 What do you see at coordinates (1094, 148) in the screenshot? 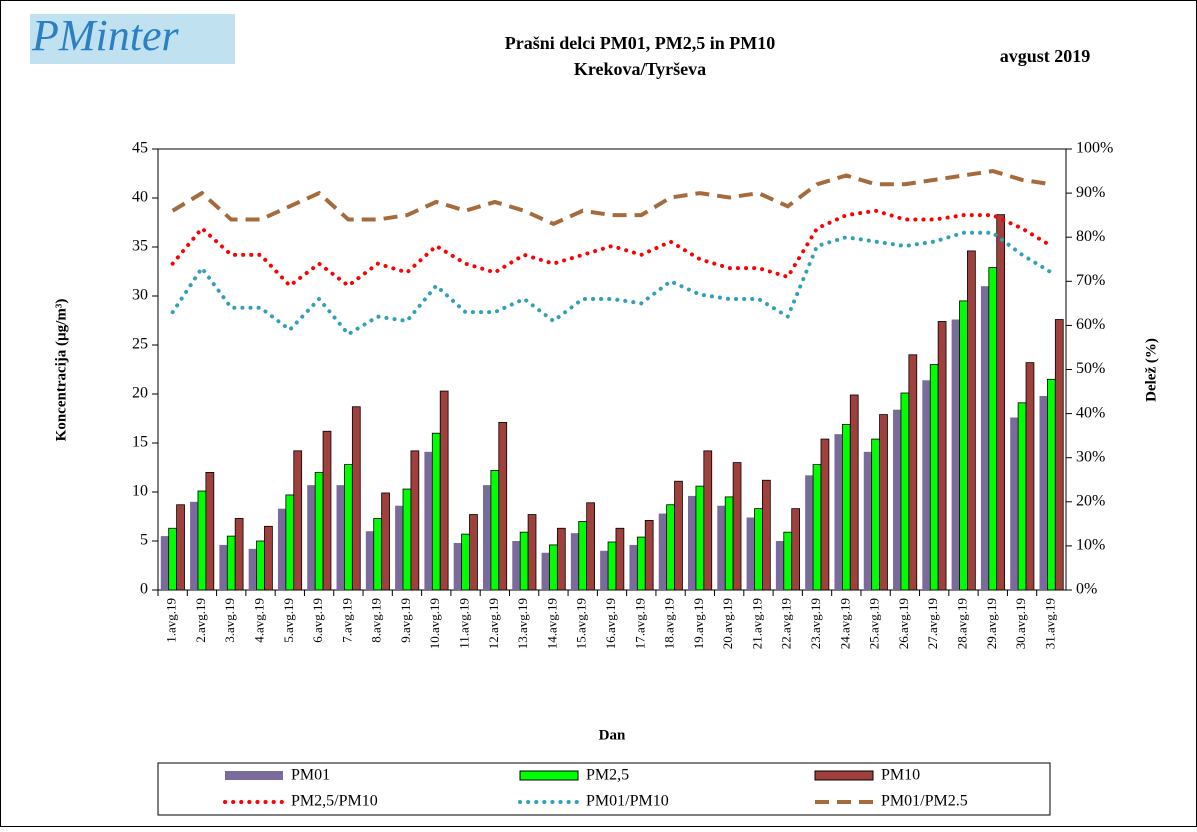
I see `y2-tick-label: 100%` at bounding box center [1094, 148].